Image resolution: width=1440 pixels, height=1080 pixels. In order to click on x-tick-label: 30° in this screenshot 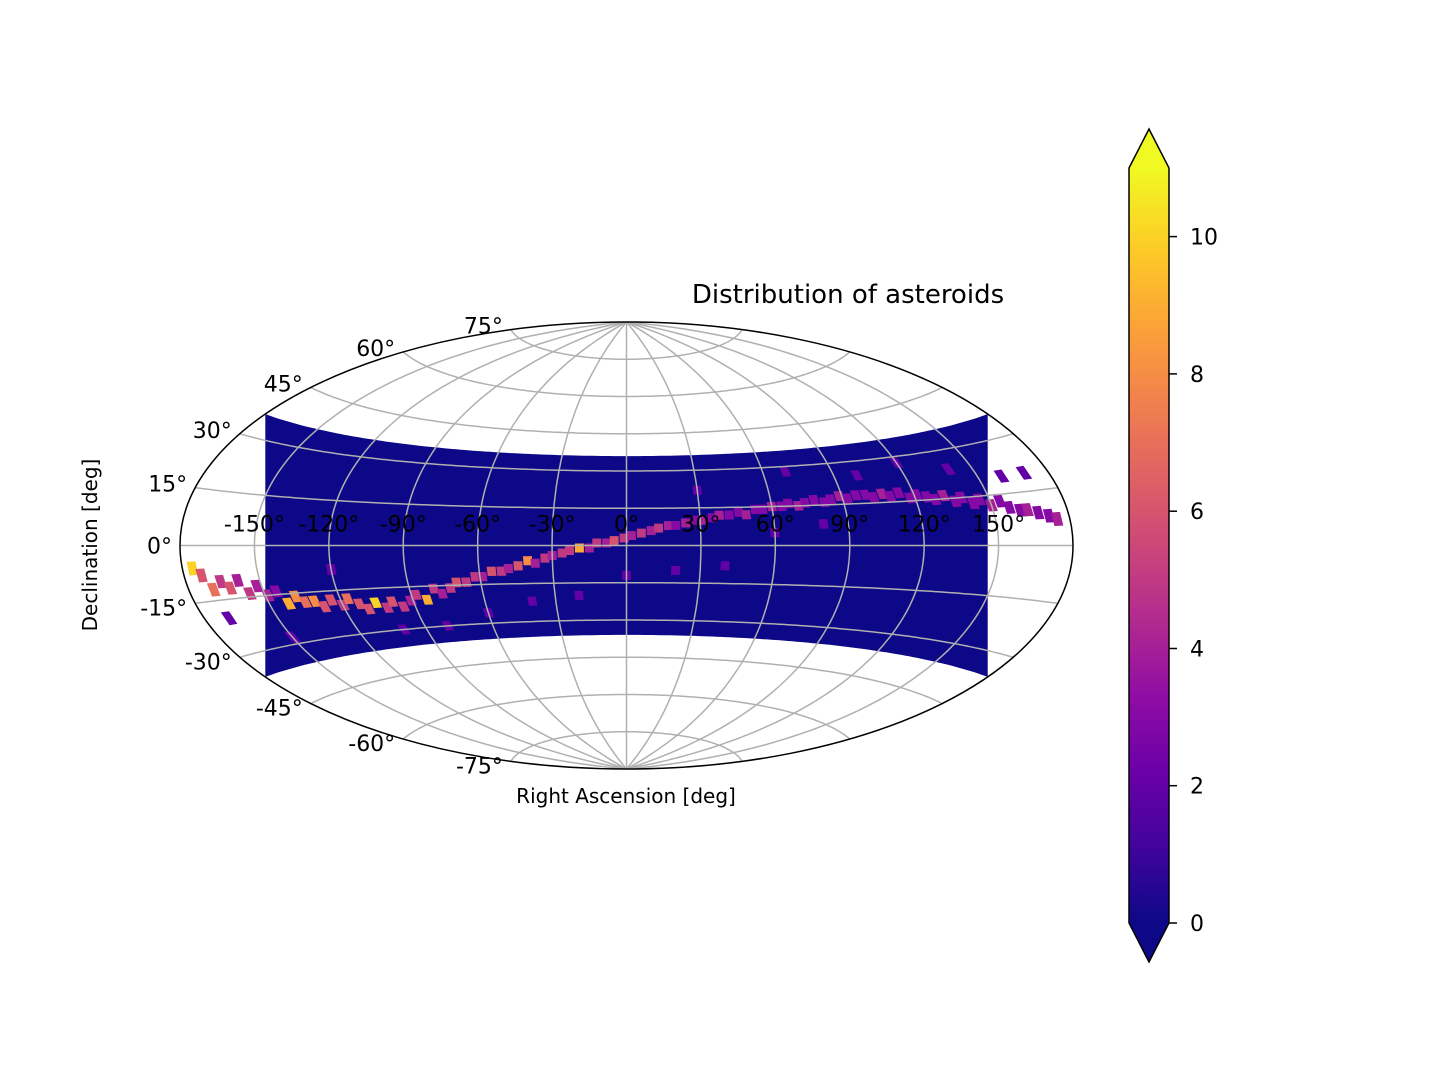, I will do `click(700, 525)`.